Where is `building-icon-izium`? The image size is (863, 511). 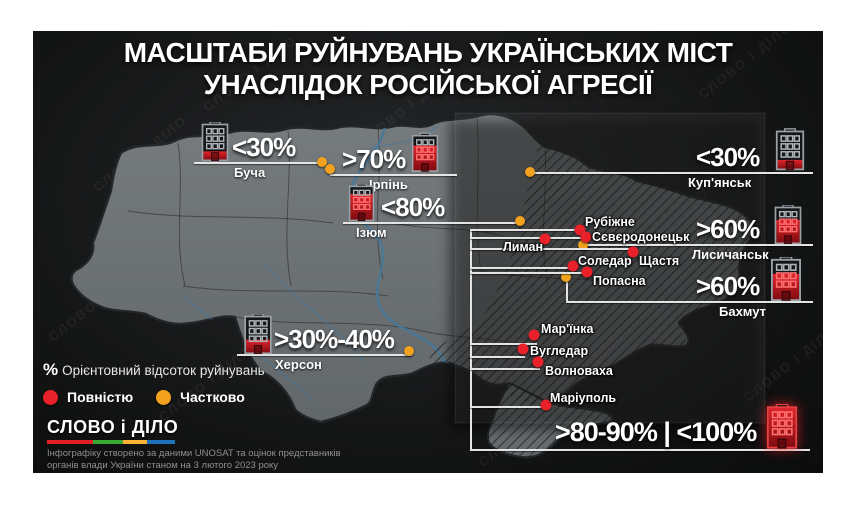
building-icon-izium is located at coordinates (361, 205).